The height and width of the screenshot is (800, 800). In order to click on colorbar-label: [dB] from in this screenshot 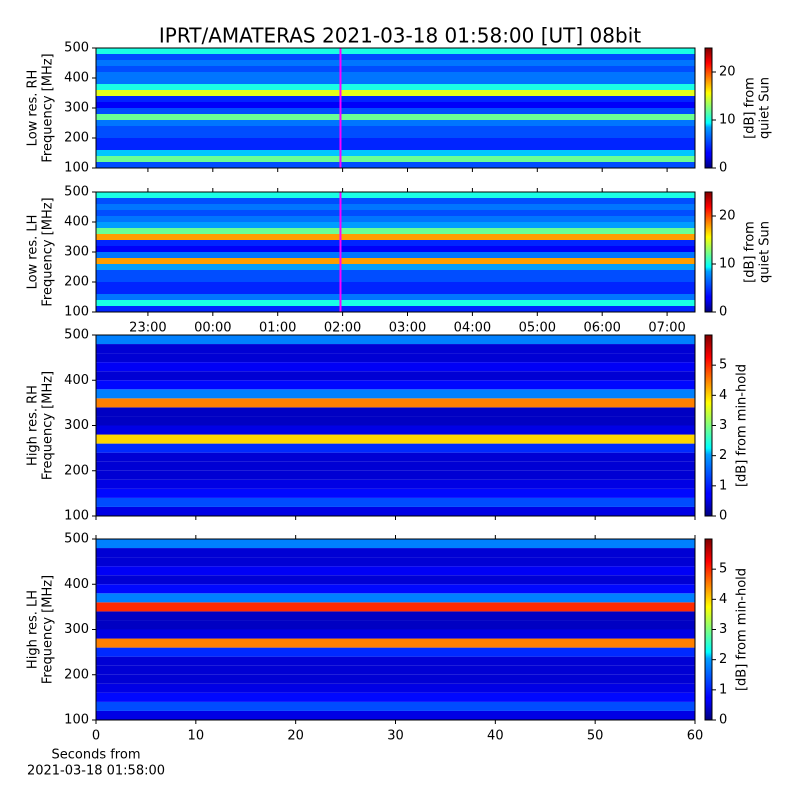, I will do `click(750, 252)`.